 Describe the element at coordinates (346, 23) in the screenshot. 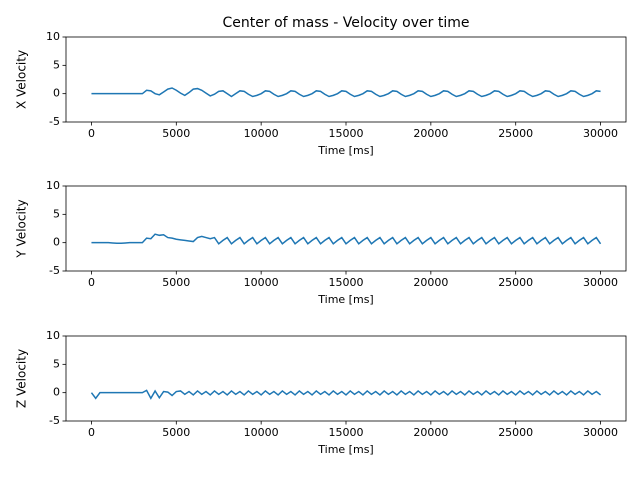

I see `chart-title: Center of mass - Velocity over time` at that location.